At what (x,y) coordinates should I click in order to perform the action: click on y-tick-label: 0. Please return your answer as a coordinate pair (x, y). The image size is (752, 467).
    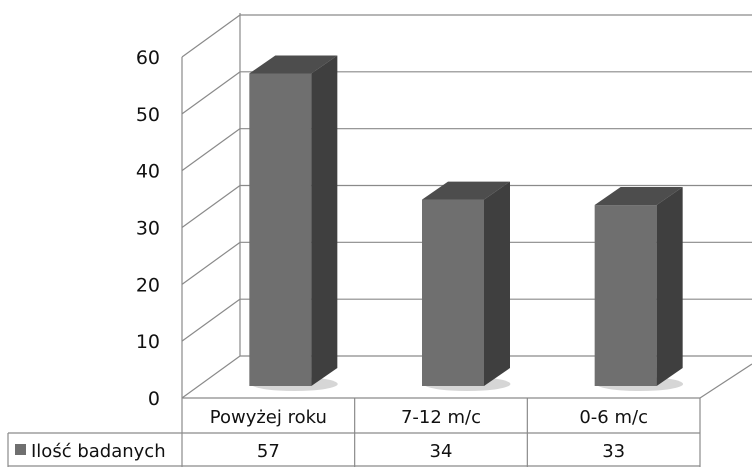
    Looking at the image, I should click on (154, 399).